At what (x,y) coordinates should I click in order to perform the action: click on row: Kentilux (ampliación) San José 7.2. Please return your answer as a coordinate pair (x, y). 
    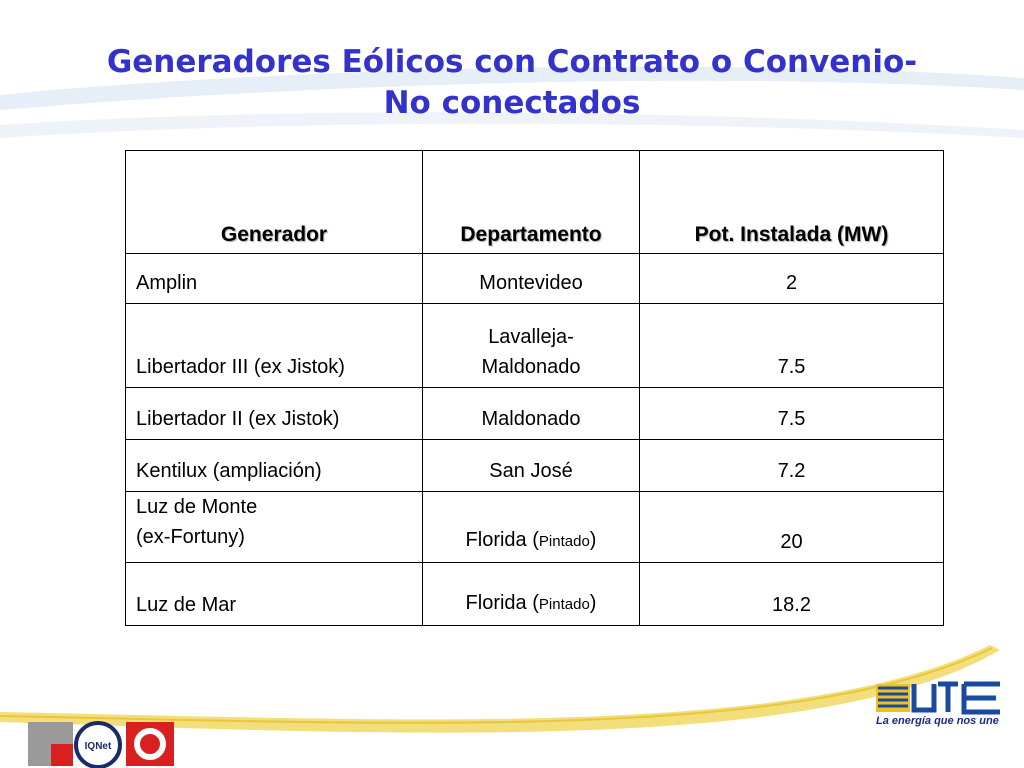
    Looking at the image, I should click on (534, 465).